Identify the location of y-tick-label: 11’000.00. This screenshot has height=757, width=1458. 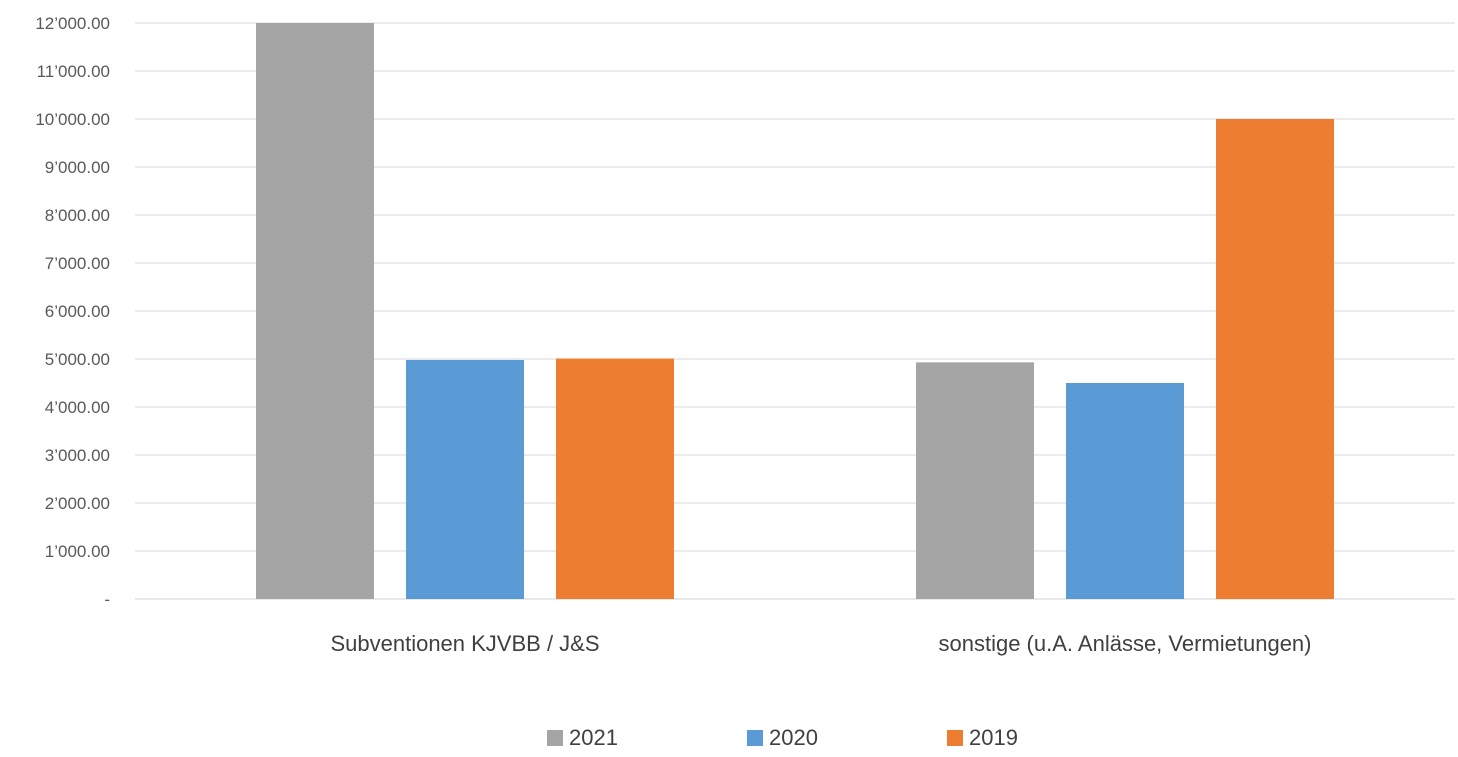
(73, 71).